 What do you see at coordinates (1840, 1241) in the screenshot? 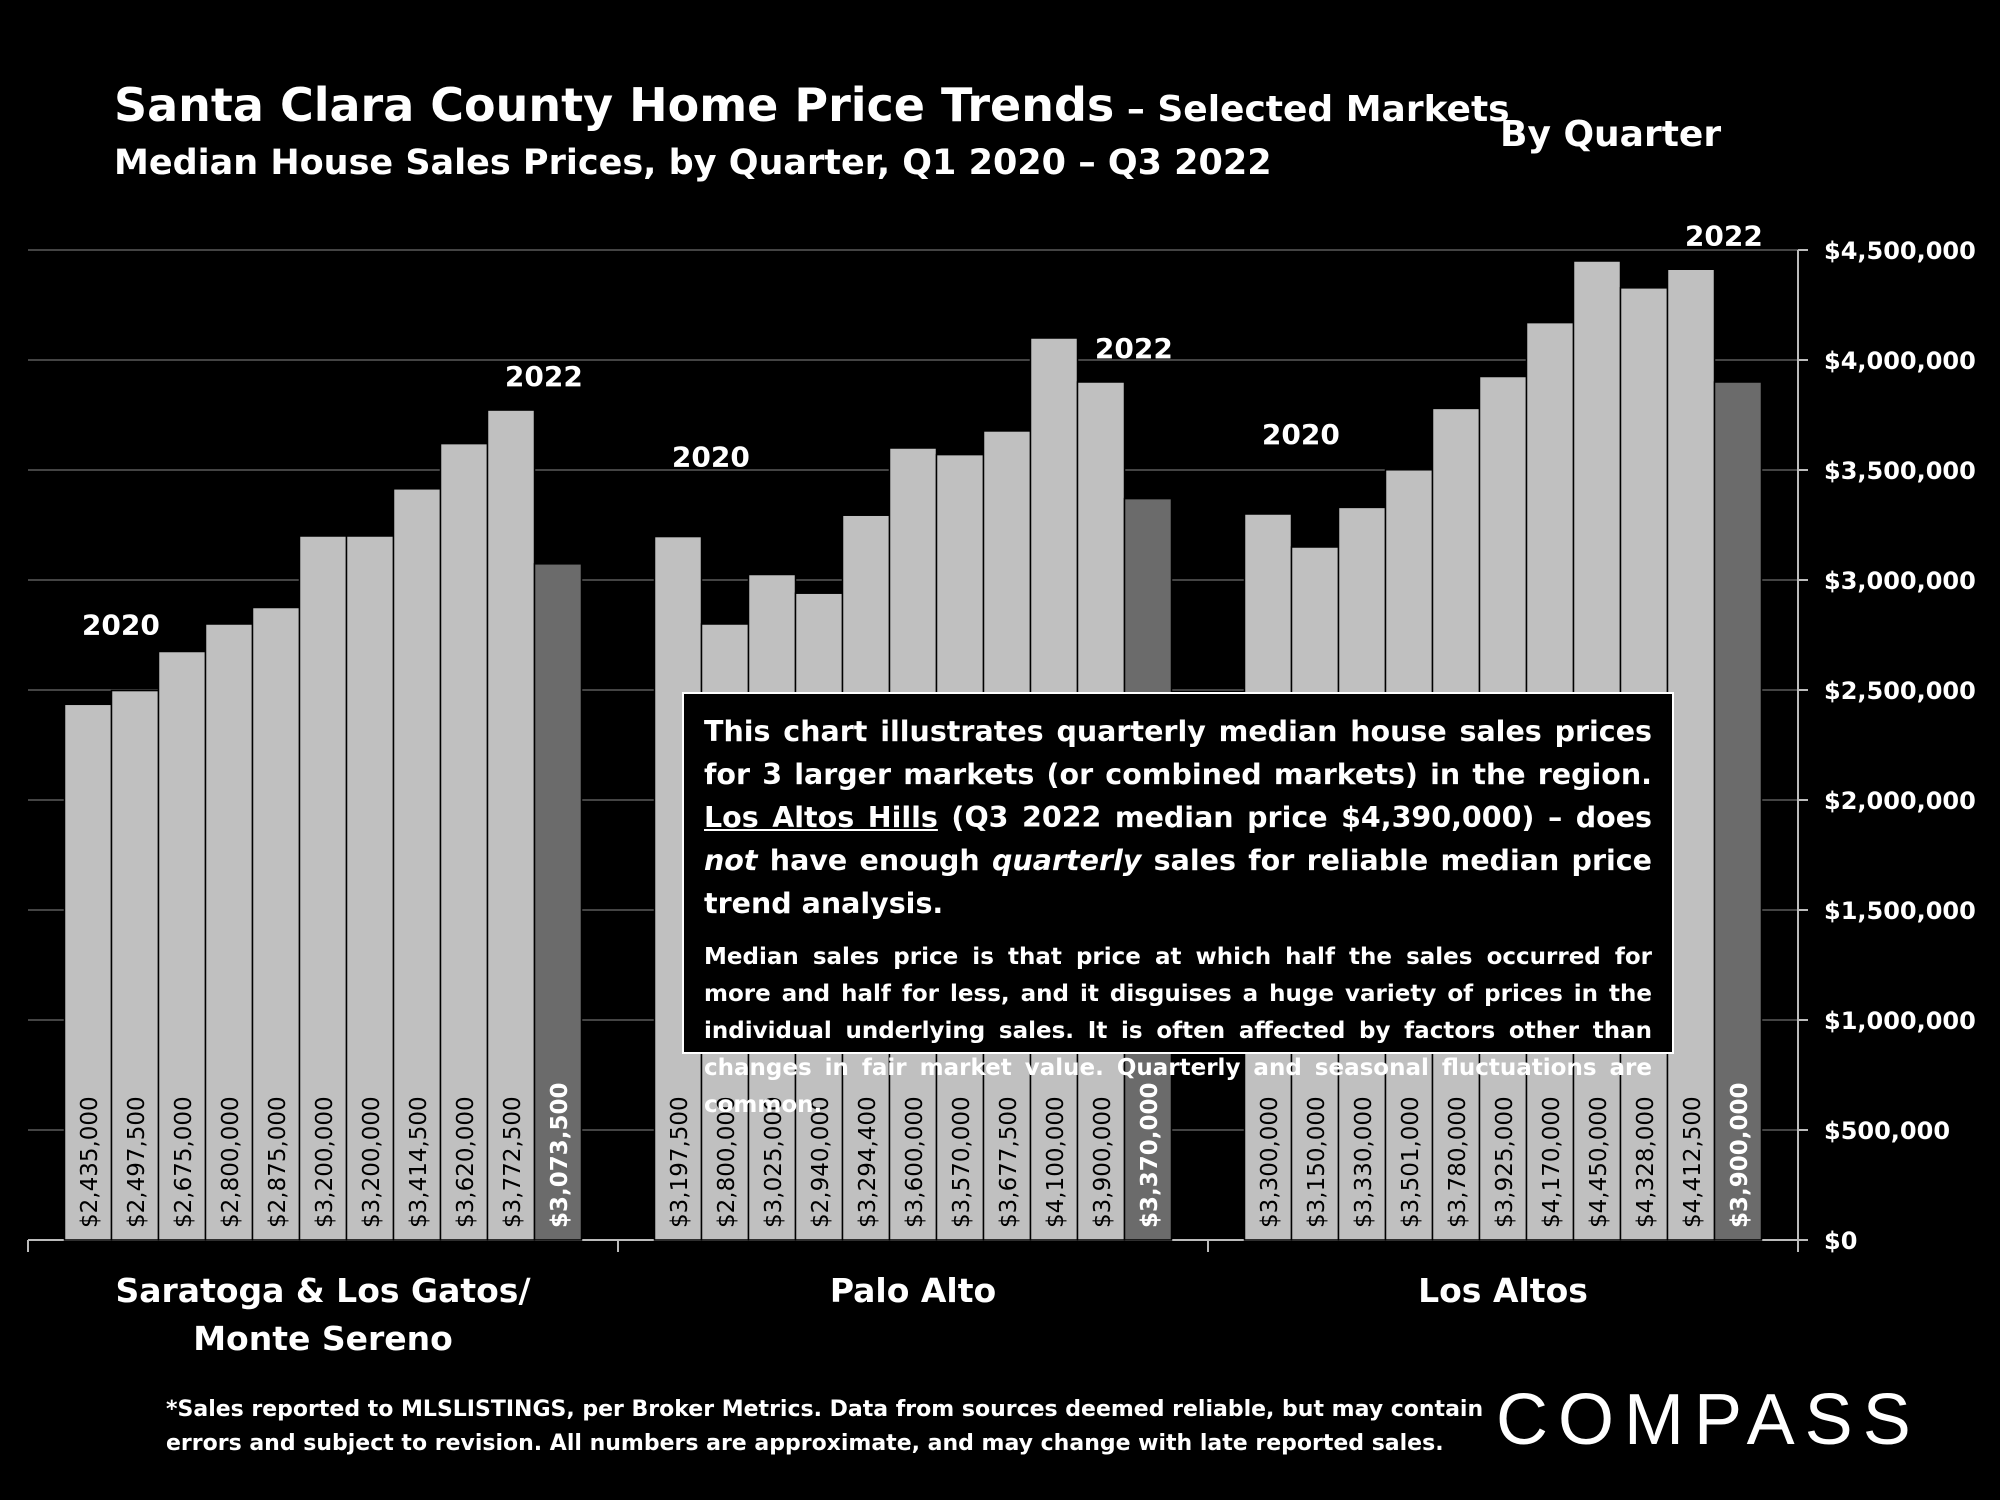
I see `y-tick-label: $0` at bounding box center [1840, 1241].